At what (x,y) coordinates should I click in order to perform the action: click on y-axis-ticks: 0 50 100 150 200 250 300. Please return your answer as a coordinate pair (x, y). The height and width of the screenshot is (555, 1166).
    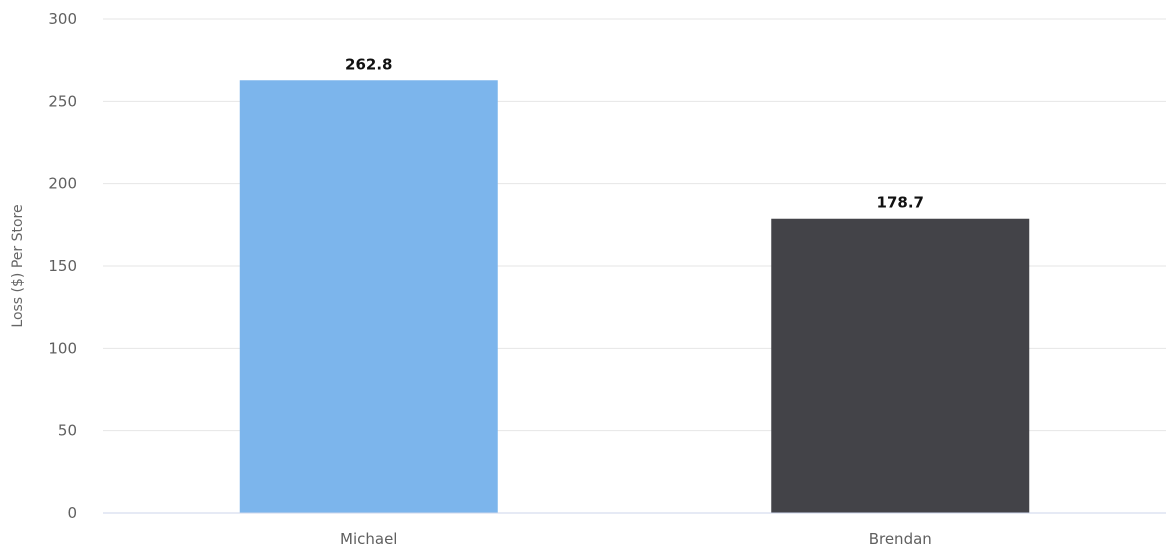
    Looking at the image, I should click on (62, 266).